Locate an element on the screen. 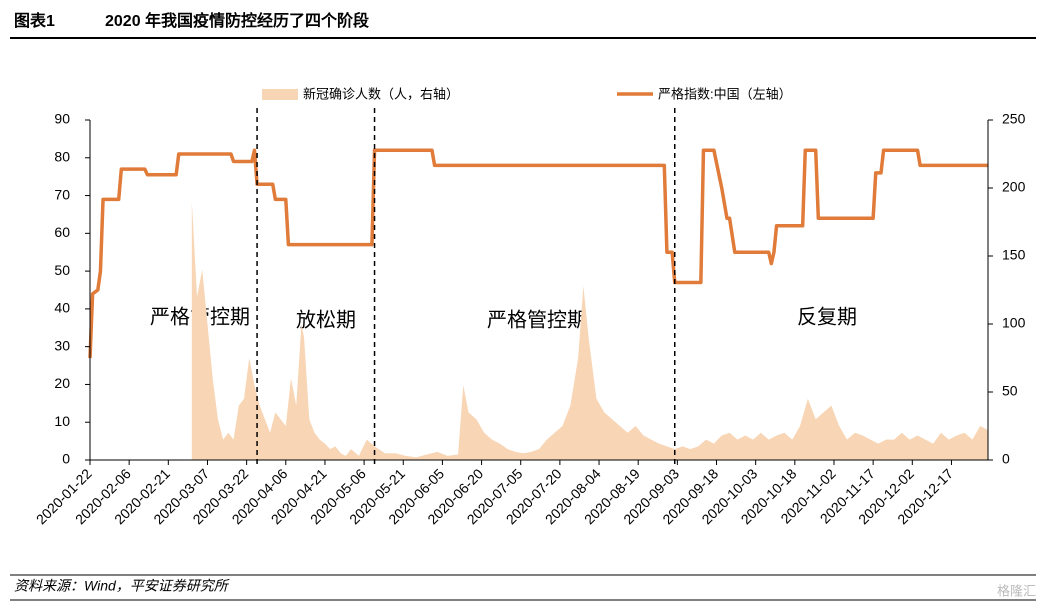 This screenshot has height=612, width=1046. source-note: 资料来源：Wind，平安证券研究所 is located at coordinates (122, 586).